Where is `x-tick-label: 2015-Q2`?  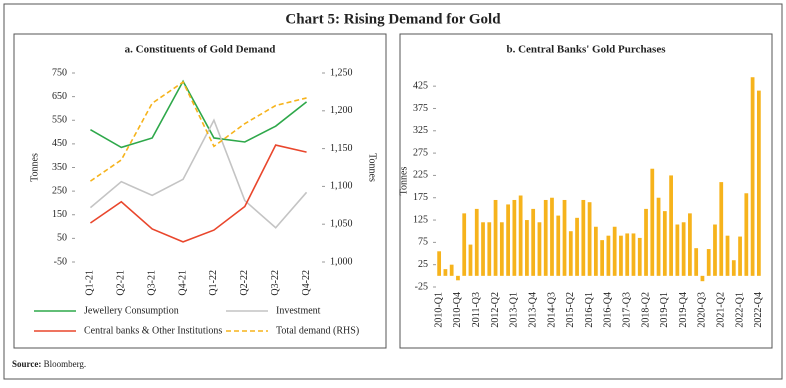 x-tick-label: 2015-Q2 is located at coordinates (570, 310).